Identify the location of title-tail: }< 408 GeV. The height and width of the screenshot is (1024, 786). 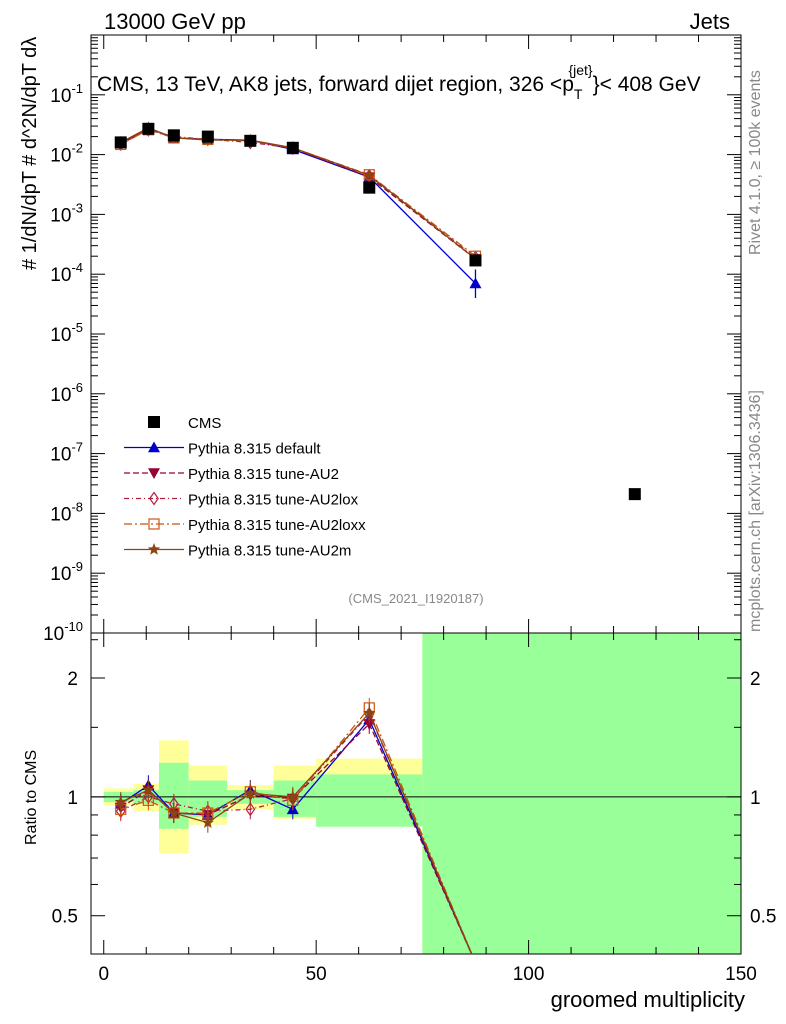
(647, 84).